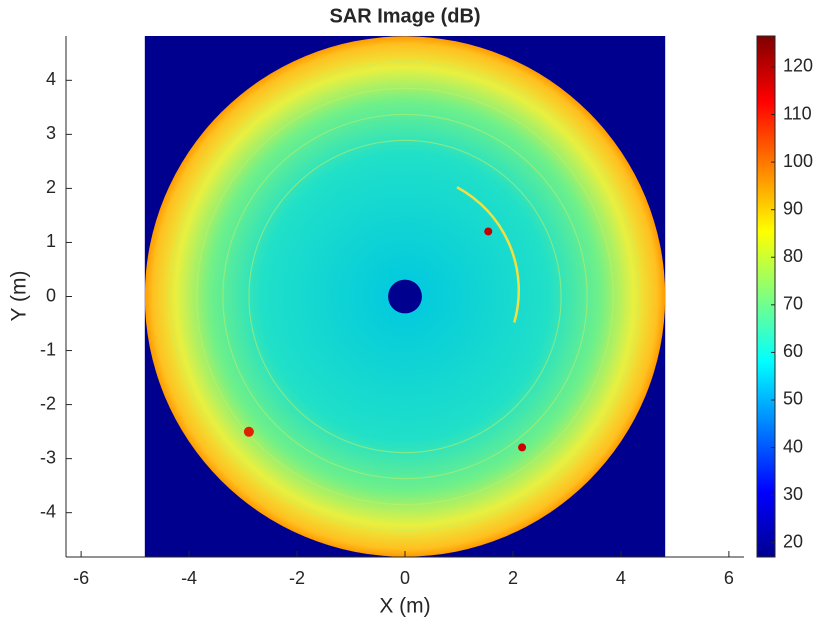 The height and width of the screenshot is (623, 830). Describe the element at coordinates (48, 349) in the screenshot. I see `y-tick-label: -1` at that location.